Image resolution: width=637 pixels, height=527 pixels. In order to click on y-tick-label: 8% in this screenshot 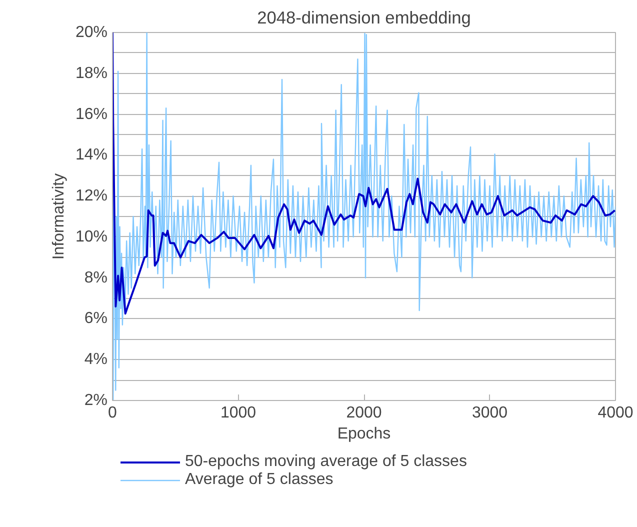, I will do `click(96, 277)`.